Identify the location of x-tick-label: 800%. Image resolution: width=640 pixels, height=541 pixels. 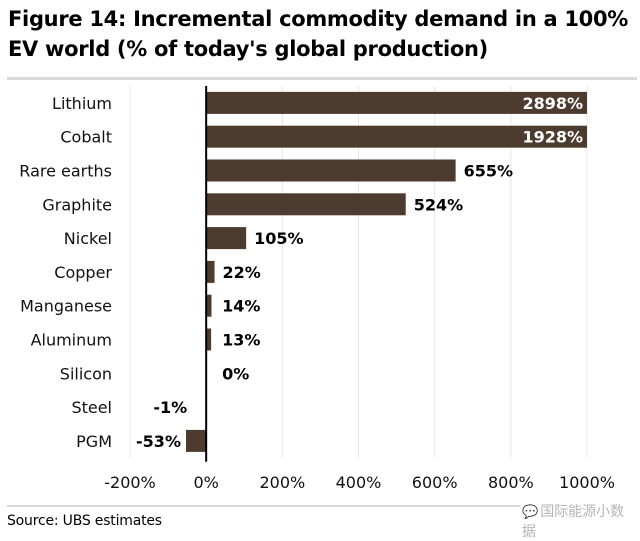
(511, 482).